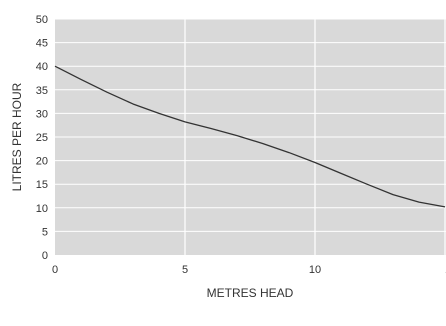 The height and width of the screenshot is (326, 446). What do you see at coordinates (55, 270) in the screenshot?
I see `x-tick-label: 0` at bounding box center [55, 270].